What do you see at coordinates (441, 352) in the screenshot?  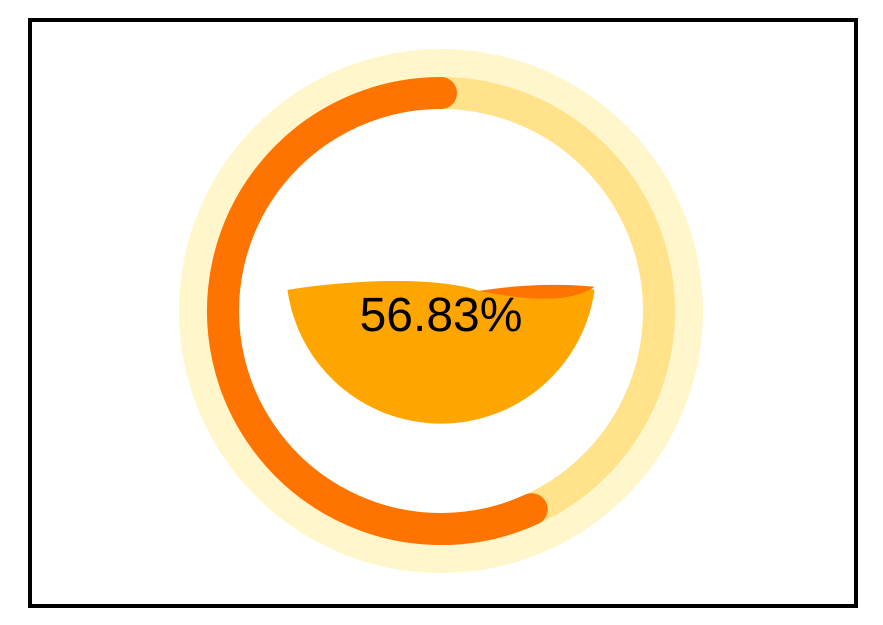 I see `liquid-fill` at bounding box center [441, 352].